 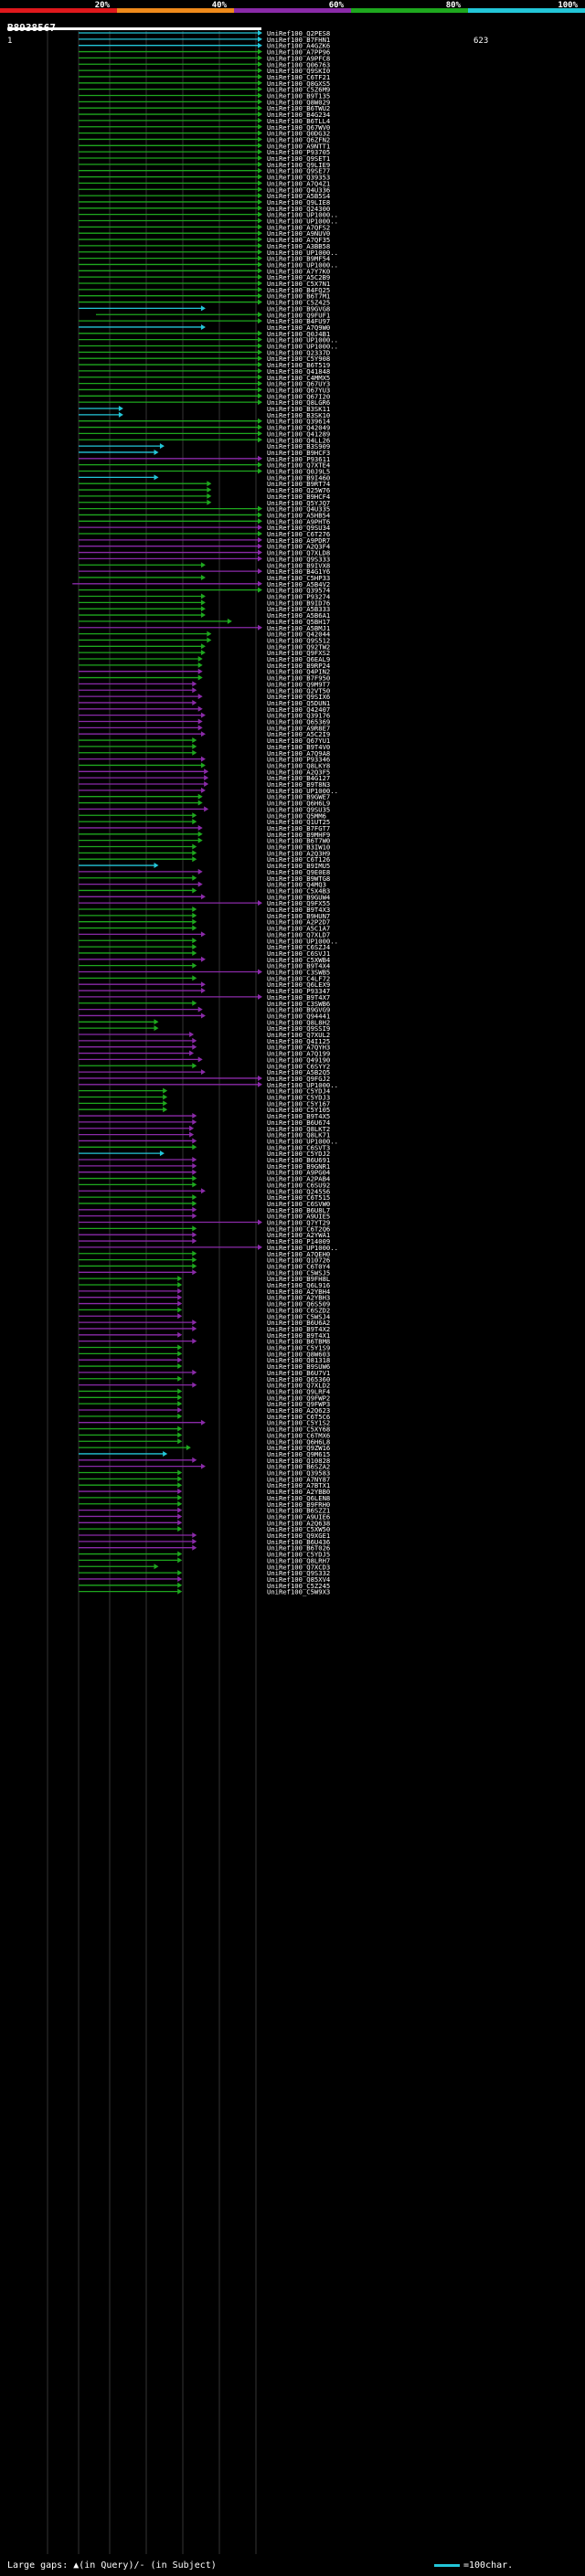 I want to click on hit-label: UniRef100_Q67YU3, so click(x=299, y=390).